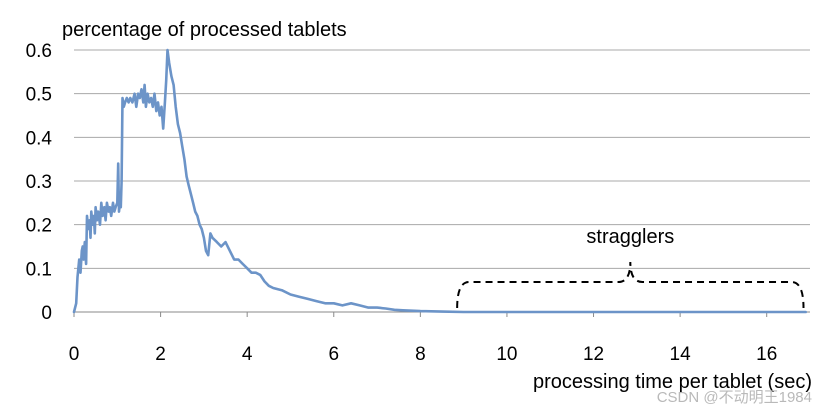 The height and width of the screenshot is (414, 828). Describe the element at coordinates (630, 285) in the screenshot. I see `stragglers-brace` at that location.